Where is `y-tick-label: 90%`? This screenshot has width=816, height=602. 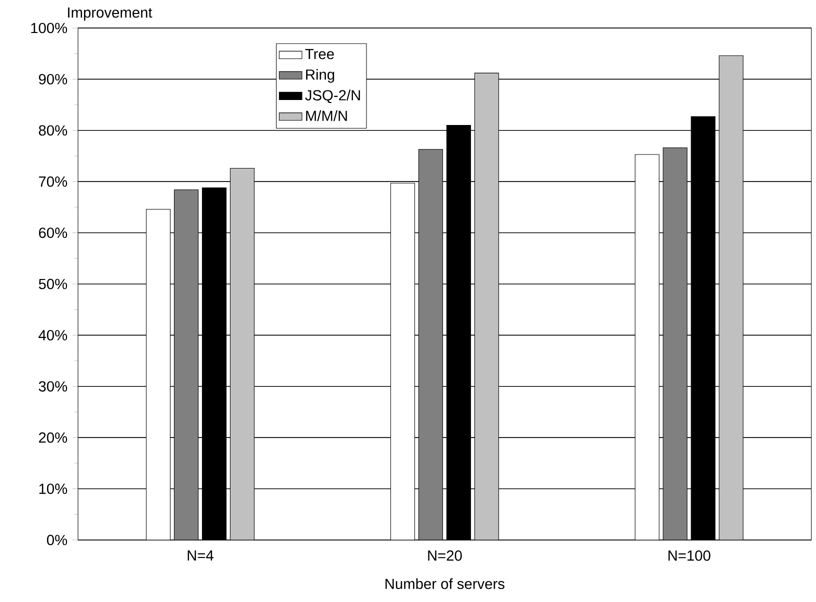 y-tick-label: 90% is located at coordinates (53, 79).